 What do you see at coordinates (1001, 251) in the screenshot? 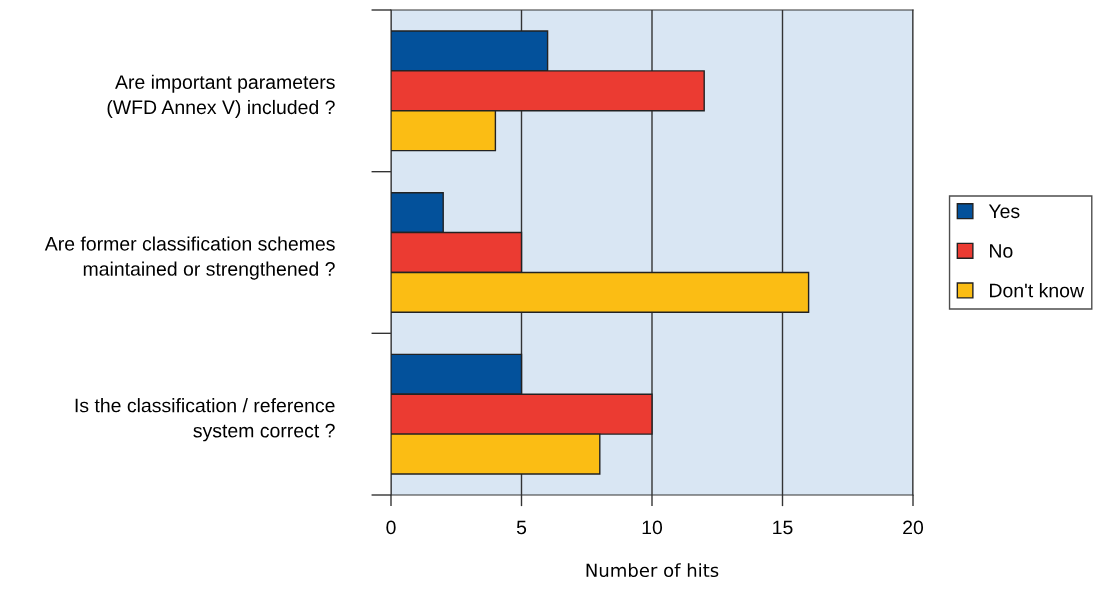
I see `legend-label: No` at bounding box center [1001, 251].